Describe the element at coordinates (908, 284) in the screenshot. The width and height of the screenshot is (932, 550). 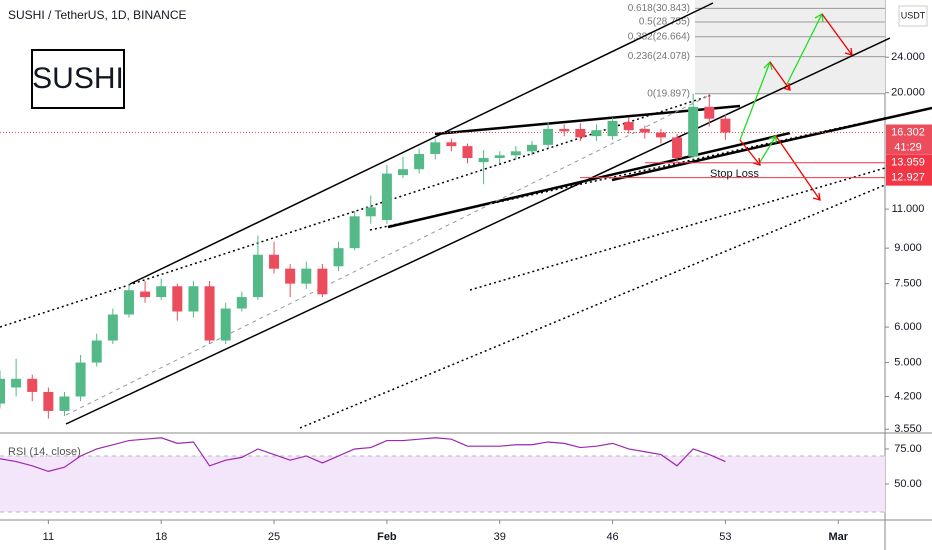
I see `y-tick-label: 7.500` at that location.